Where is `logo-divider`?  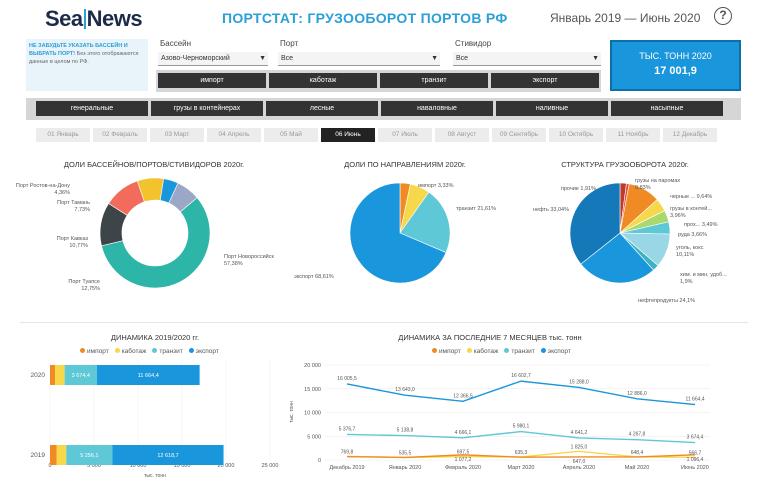 logo-divider is located at coordinates (84, 19).